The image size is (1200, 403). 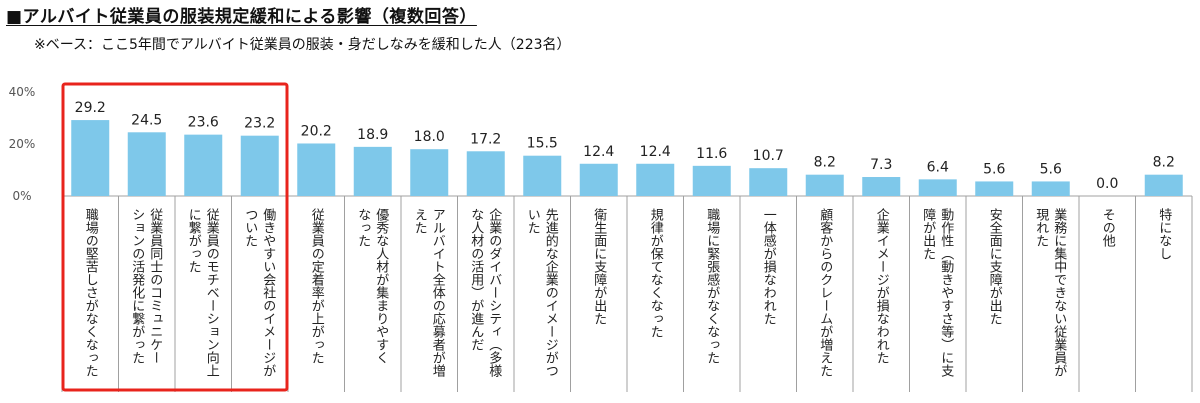 I want to click on data-label: 18.9, so click(x=372, y=135).